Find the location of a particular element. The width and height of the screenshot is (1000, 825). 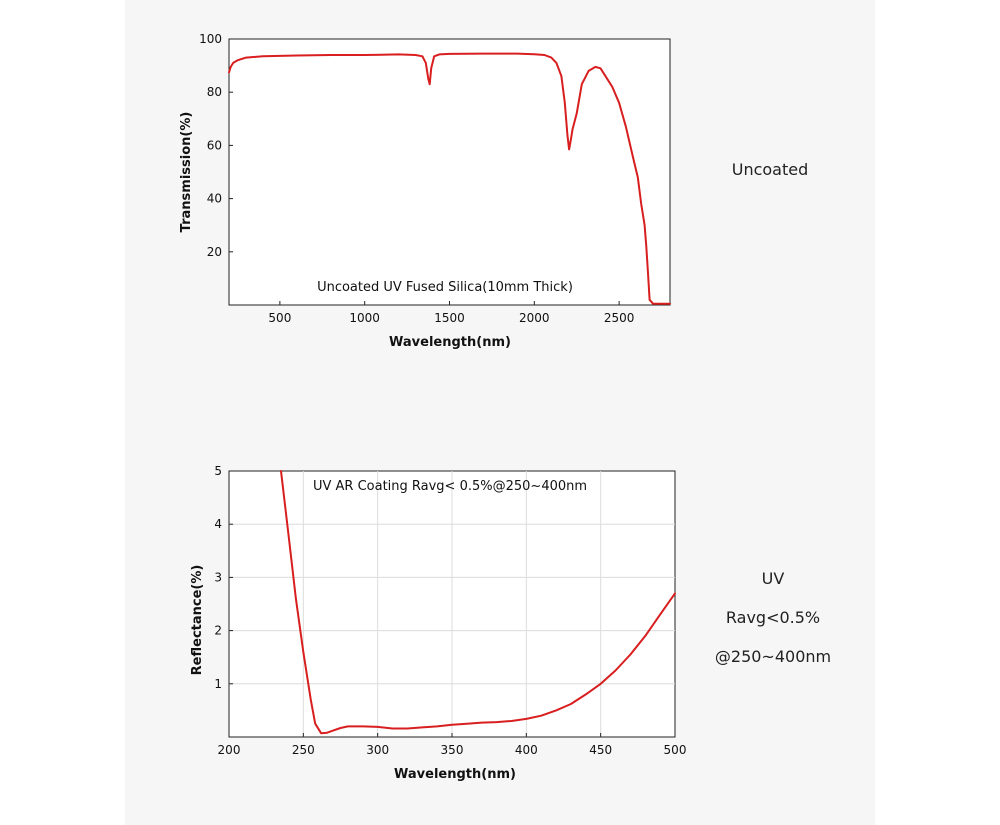

reflectance-x-tick-label: 500 is located at coordinates (675, 750).